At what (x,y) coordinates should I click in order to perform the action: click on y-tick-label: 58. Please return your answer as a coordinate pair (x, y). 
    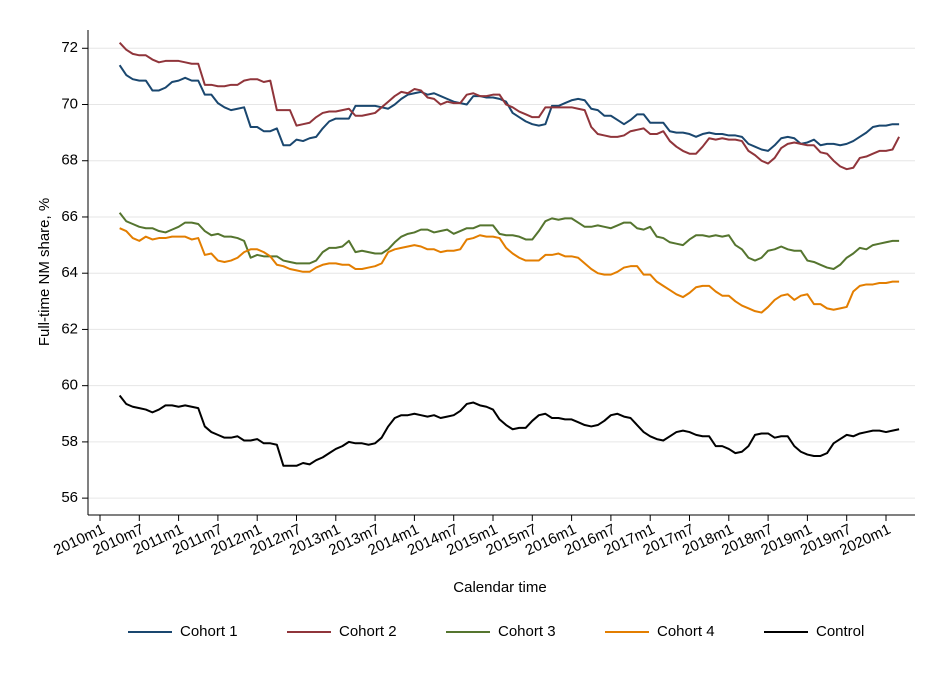
    Looking at the image, I should click on (69, 441).